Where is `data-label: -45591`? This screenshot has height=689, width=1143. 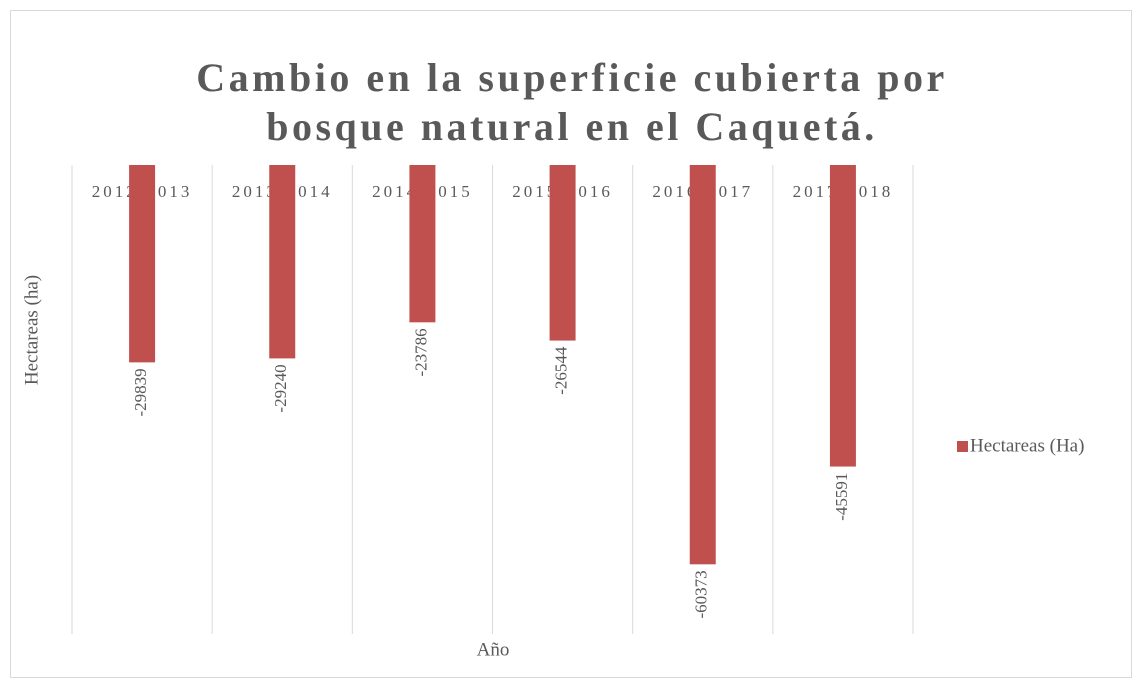 data-label: -45591 is located at coordinates (841, 497).